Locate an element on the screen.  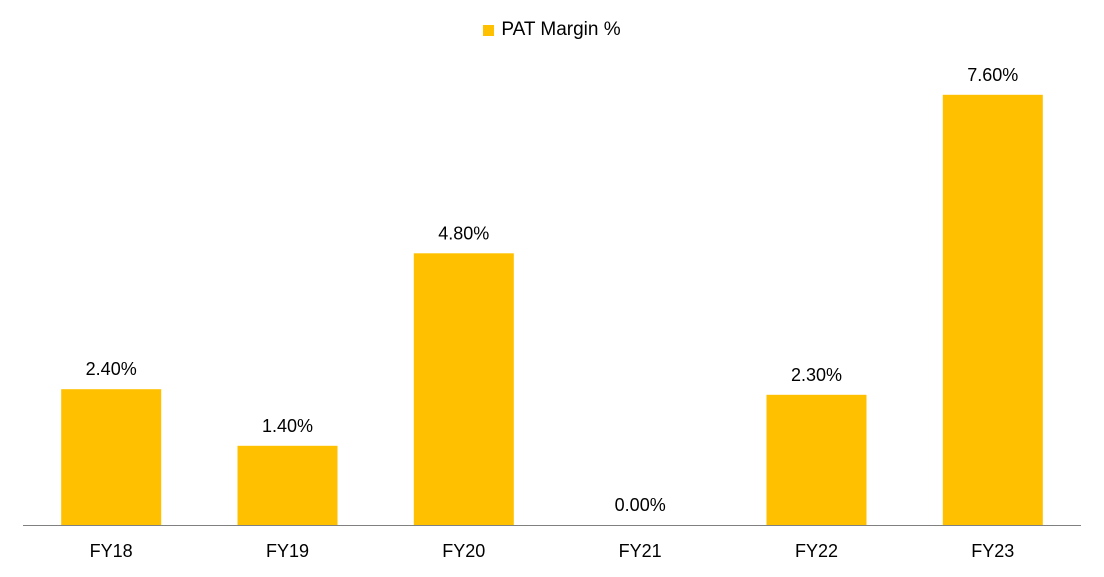
x-tick-labels-group: FY18 FY19 FY20 FY21 FY22 FY23 is located at coordinates (552, 551).